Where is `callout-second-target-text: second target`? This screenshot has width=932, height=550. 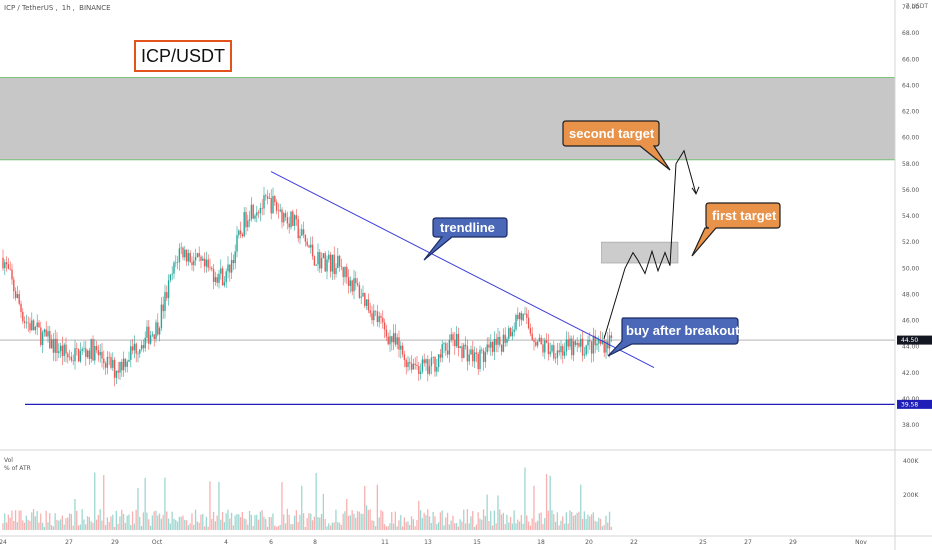
callout-second-target-text: second target is located at coordinates (612, 133).